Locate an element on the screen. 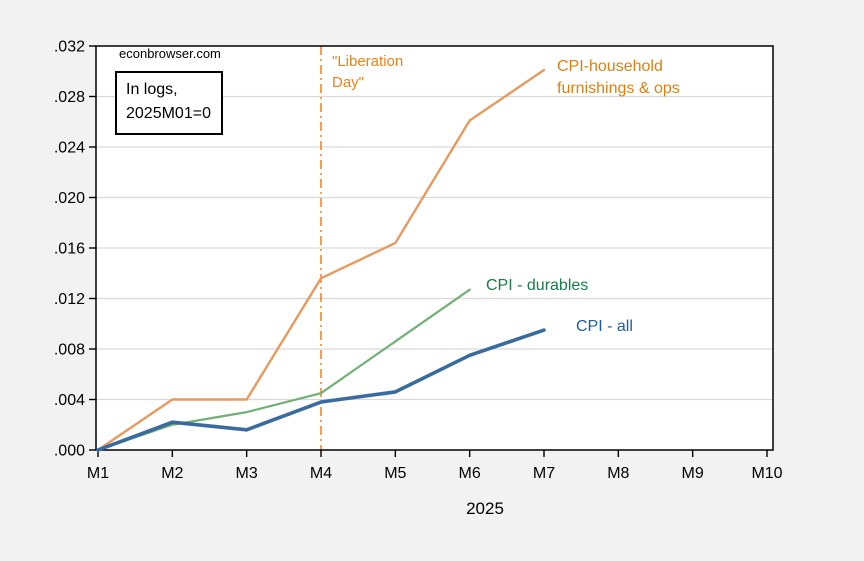 The height and width of the screenshot is (561, 864). note-box-line1: In logs, is located at coordinates (152, 89).